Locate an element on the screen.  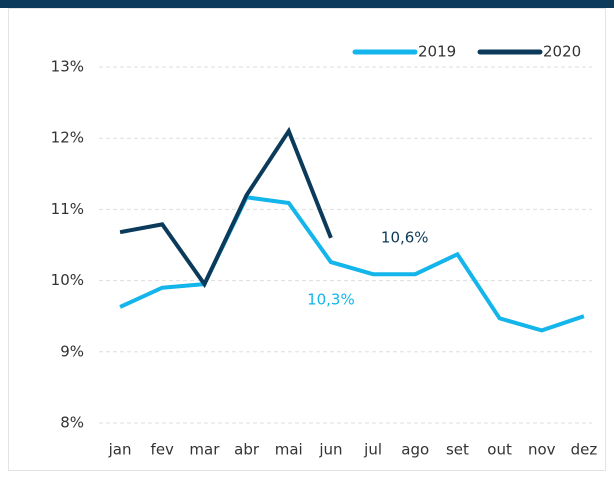
x-tick-label: ago is located at coordinates (415, 450).